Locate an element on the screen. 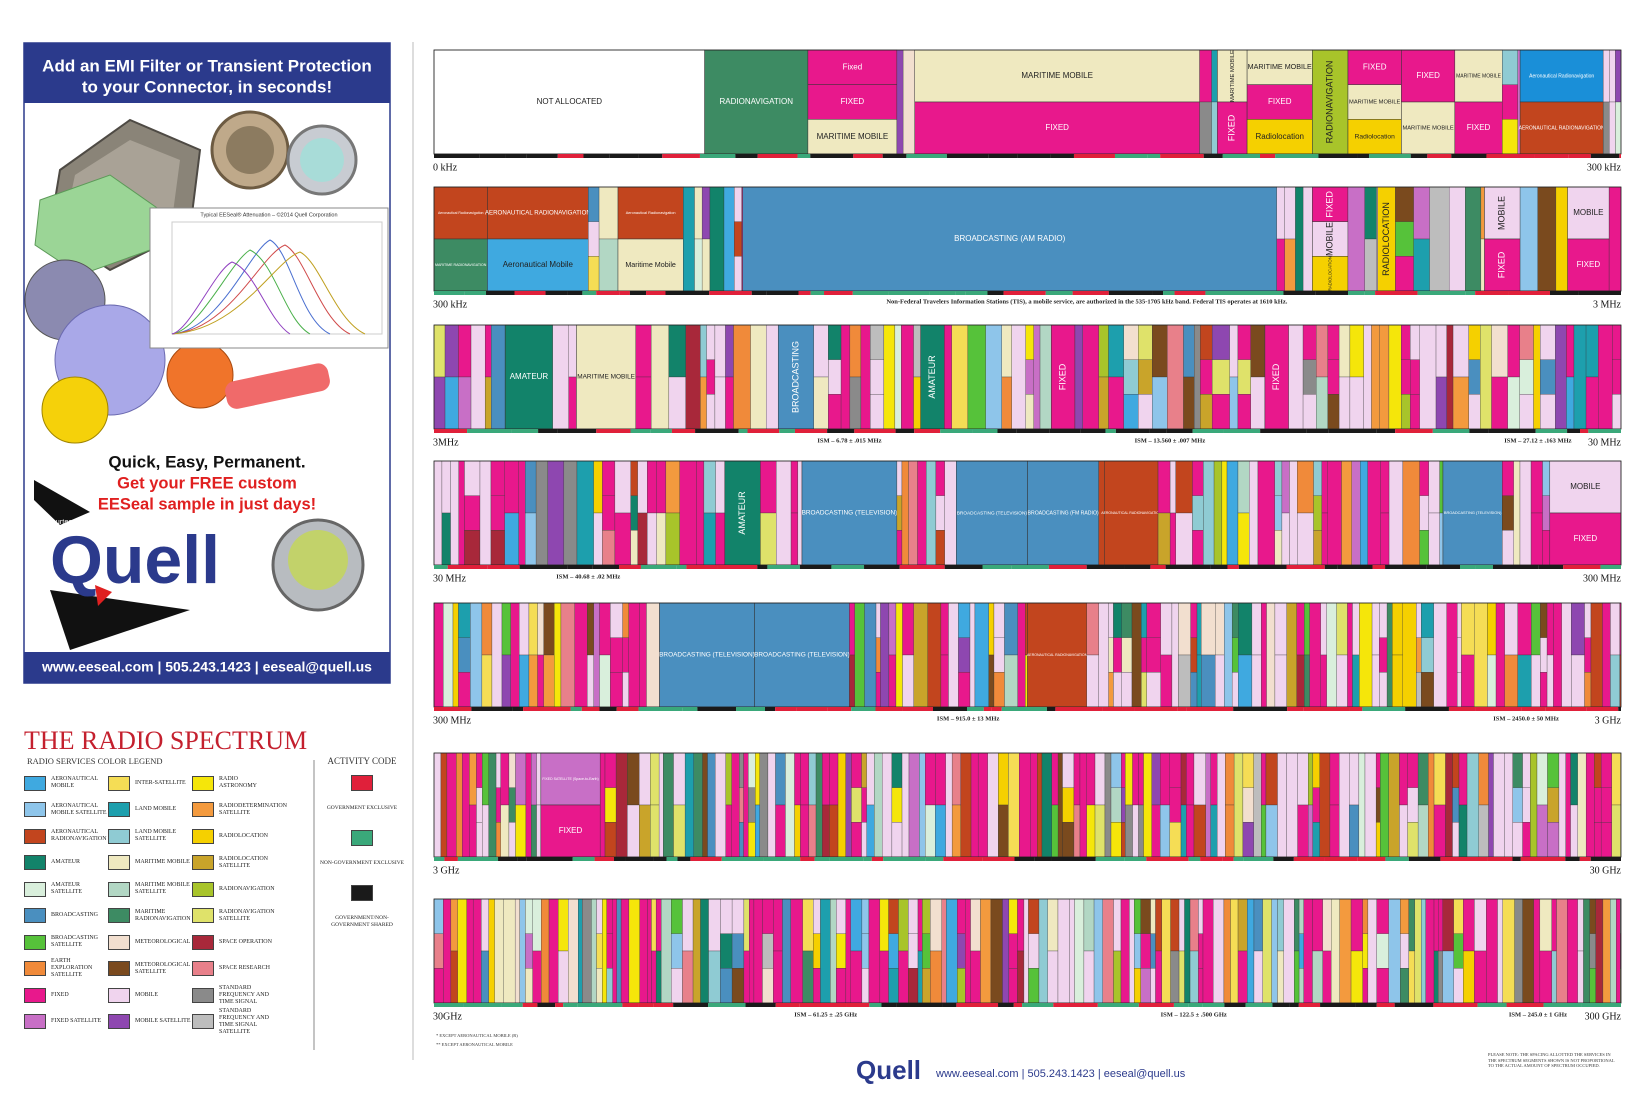  legend-item: Earth Exploration Satellite is located at coordinates (66, 969).